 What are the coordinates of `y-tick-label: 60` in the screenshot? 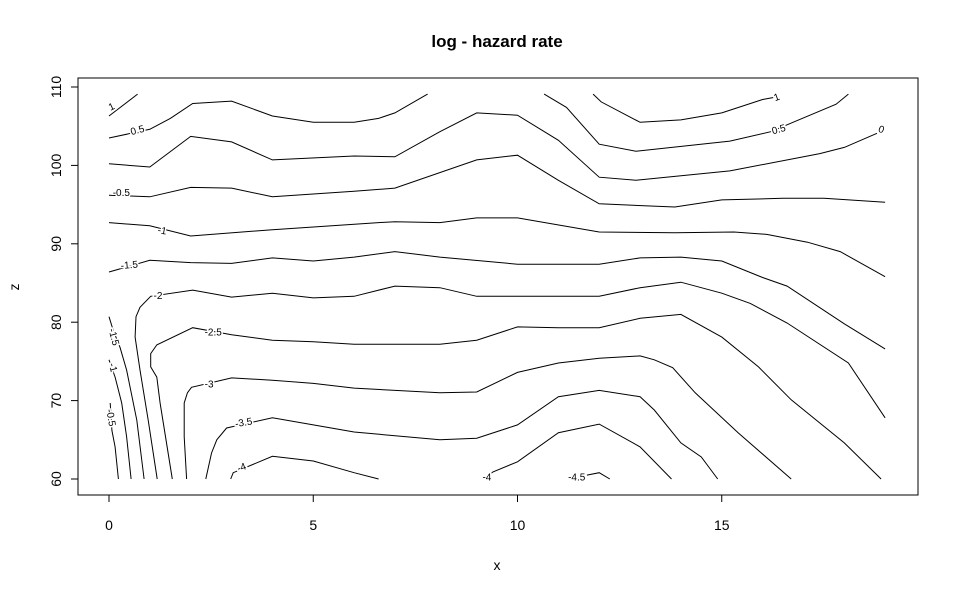 It's located at (56, 479).